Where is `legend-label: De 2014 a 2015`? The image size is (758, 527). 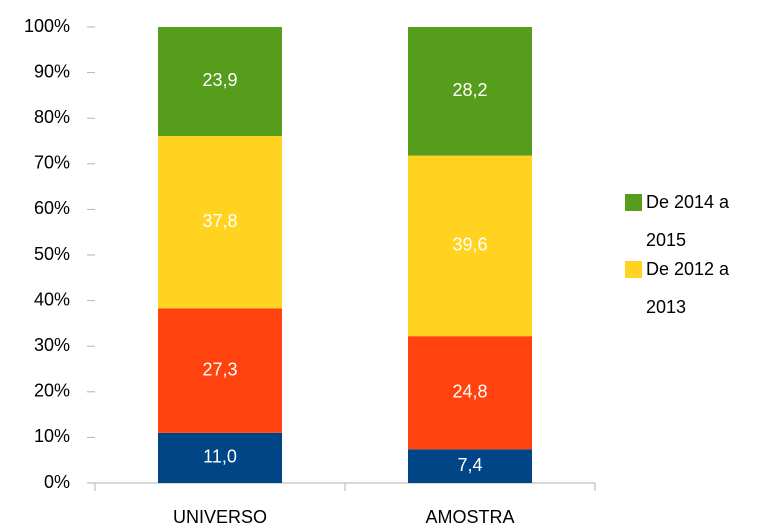 legend-label: De 2014 a 2015 is located at coordinates (688, 221).